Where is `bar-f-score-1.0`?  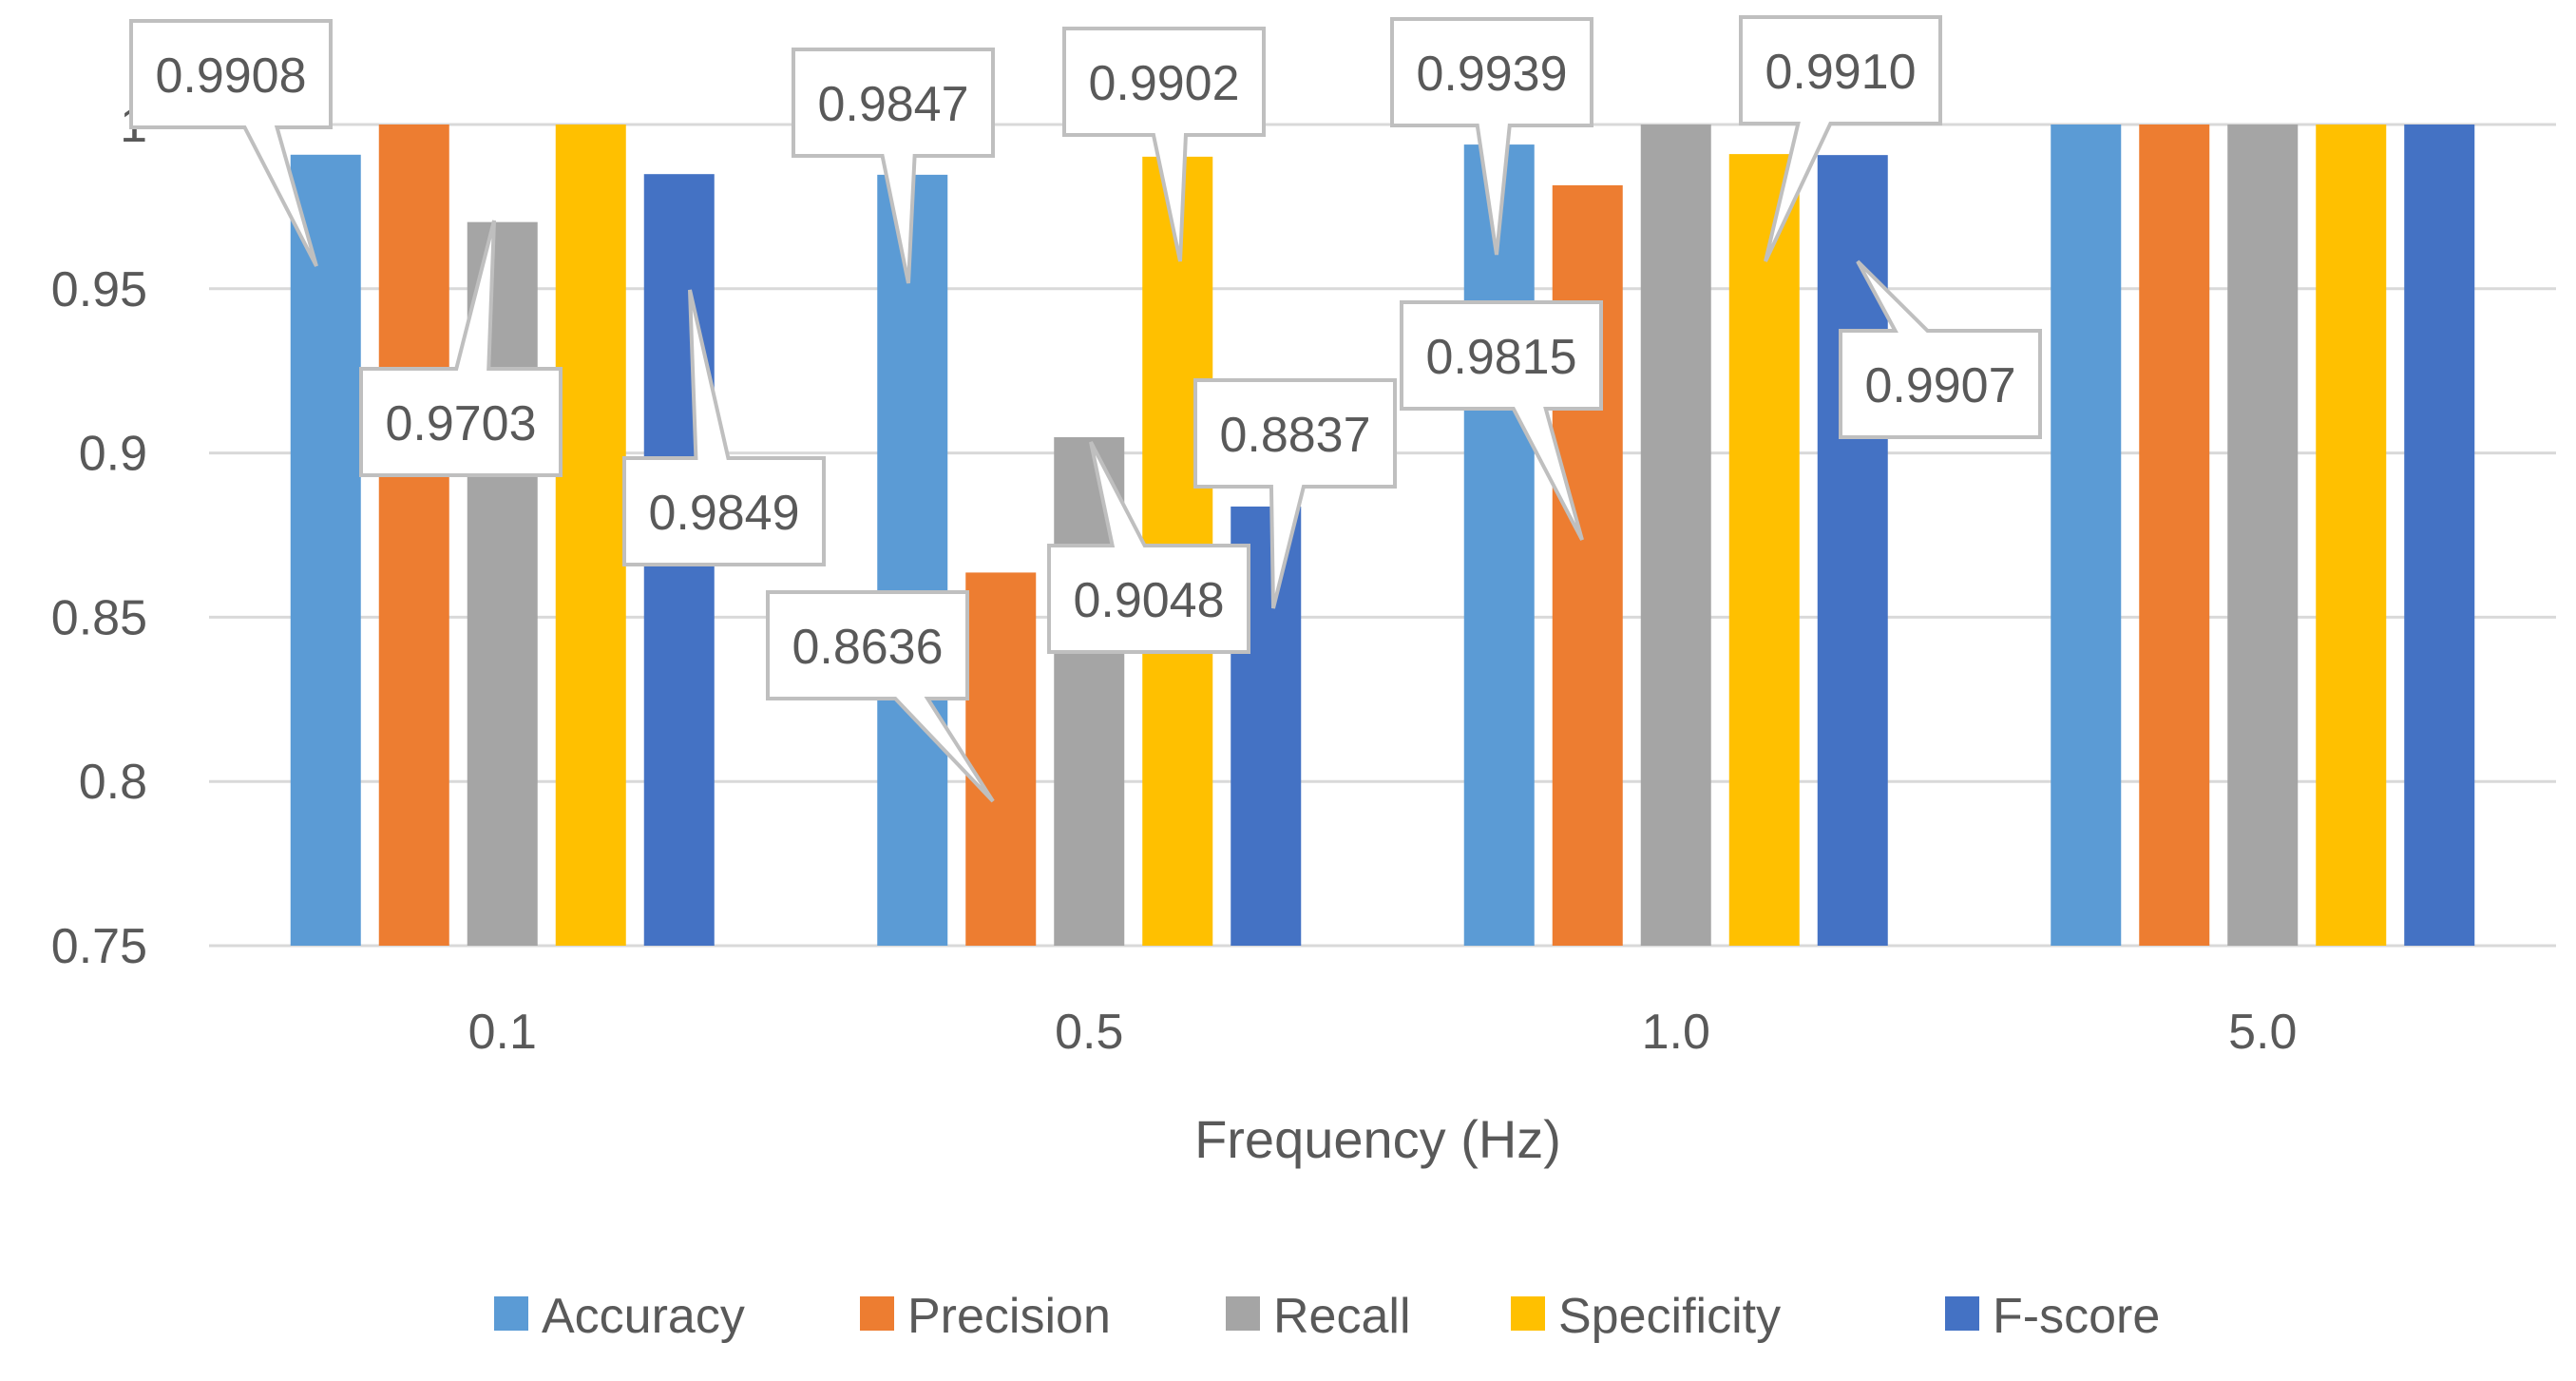 bar-f-score-1.0 is located at coordinates (1852, 550).